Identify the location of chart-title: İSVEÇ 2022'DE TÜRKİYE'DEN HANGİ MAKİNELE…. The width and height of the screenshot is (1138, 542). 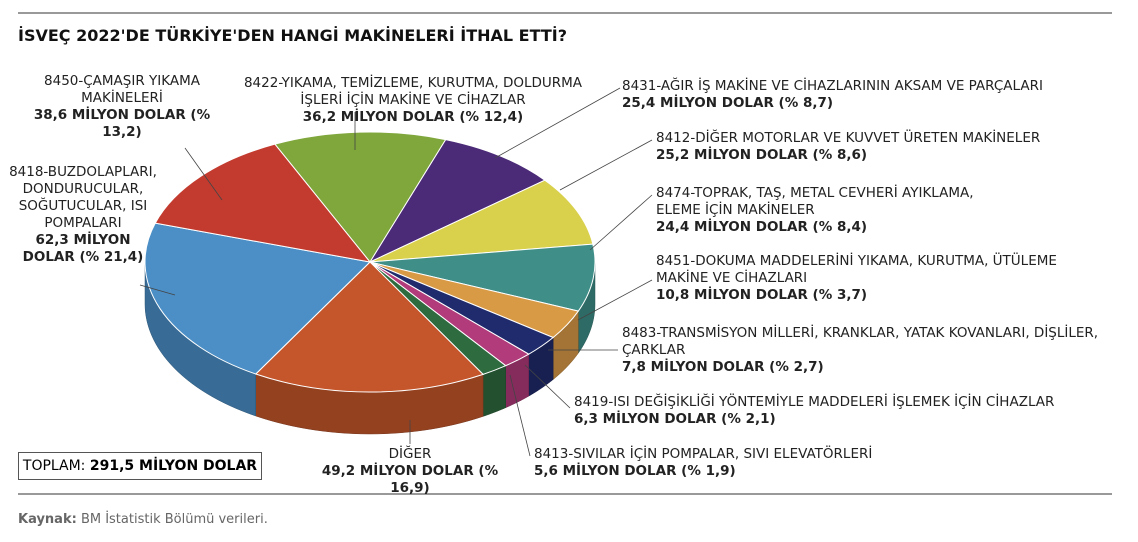
(293, 35).